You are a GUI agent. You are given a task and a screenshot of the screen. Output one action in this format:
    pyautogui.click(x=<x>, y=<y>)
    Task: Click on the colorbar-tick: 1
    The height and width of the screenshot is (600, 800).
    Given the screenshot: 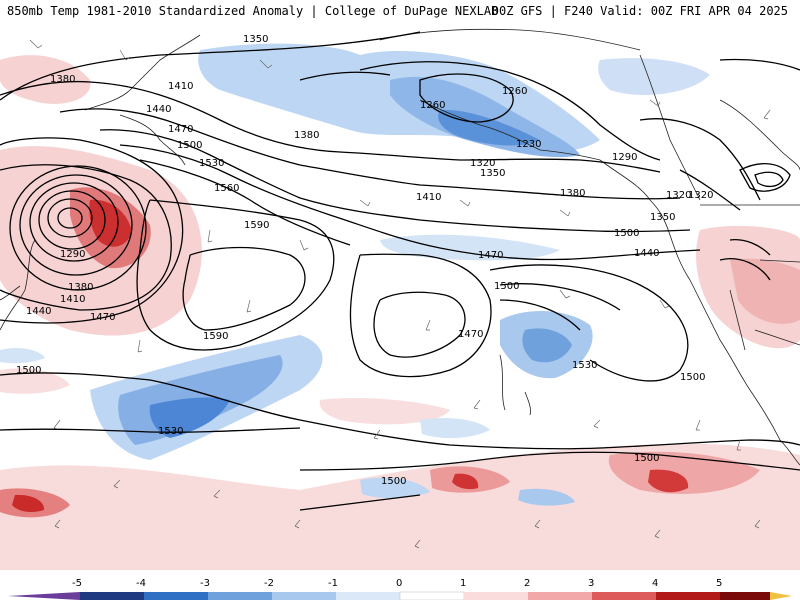 What is the action you would take?
    pyautogui.click(x=463, y=583)
    